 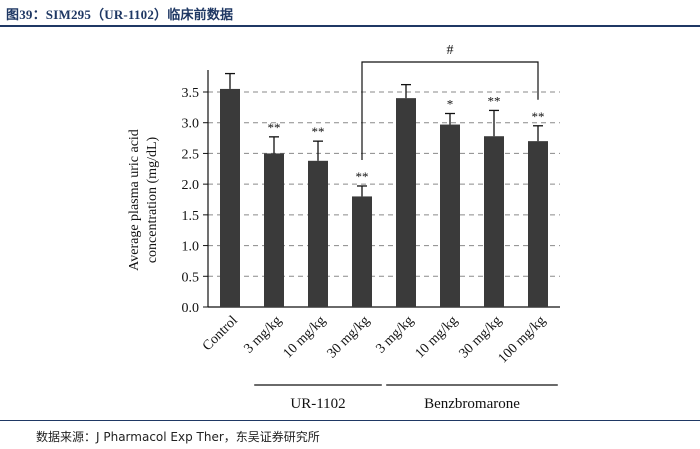 What do you see at coordinates (450, 104) in the screenshot?
I see `significance-label: *` at bounding box center [450, 104].